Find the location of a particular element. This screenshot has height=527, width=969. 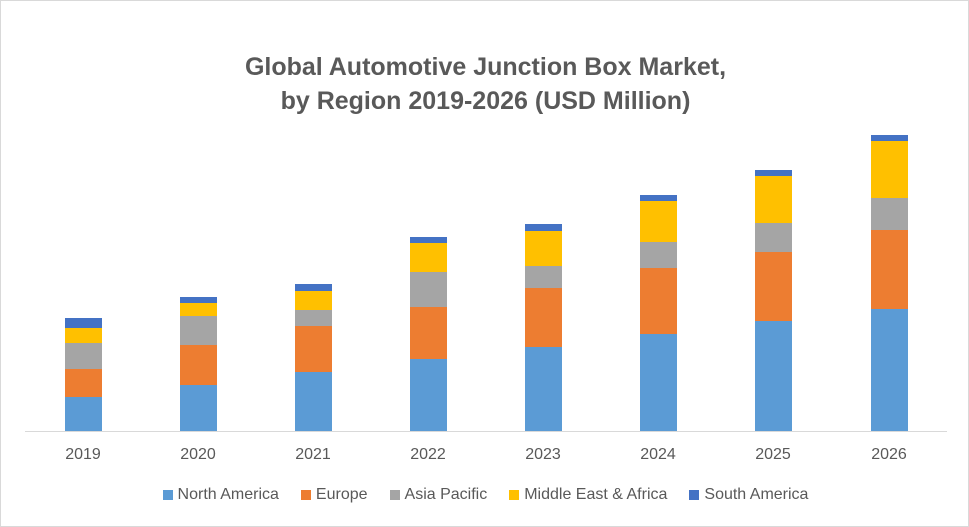

legend-item: Asia Pacific is located at coordinates (438, 495).